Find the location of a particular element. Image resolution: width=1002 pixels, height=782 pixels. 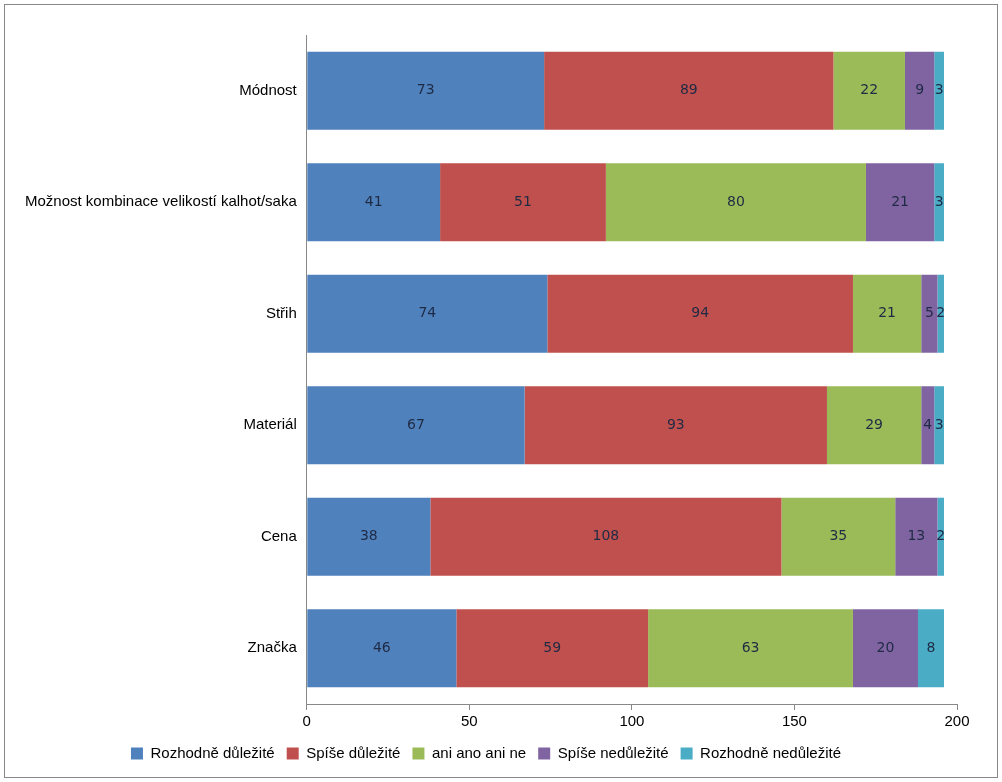

data-label: 38 is located at coordinates (368, 535).